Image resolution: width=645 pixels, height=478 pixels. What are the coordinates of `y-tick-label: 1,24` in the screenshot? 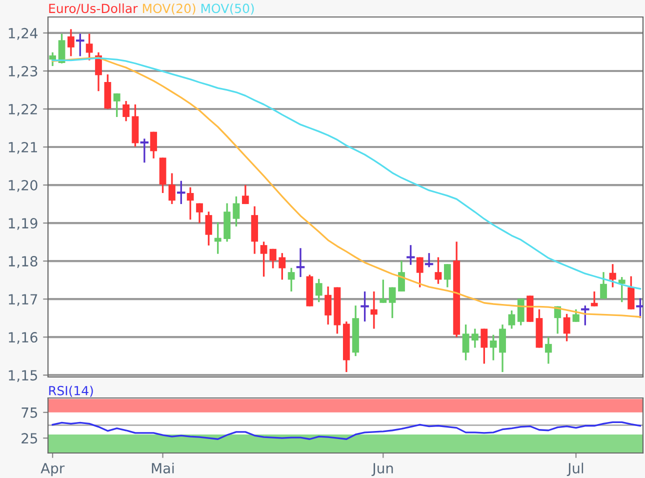 It's located at (23, 34).